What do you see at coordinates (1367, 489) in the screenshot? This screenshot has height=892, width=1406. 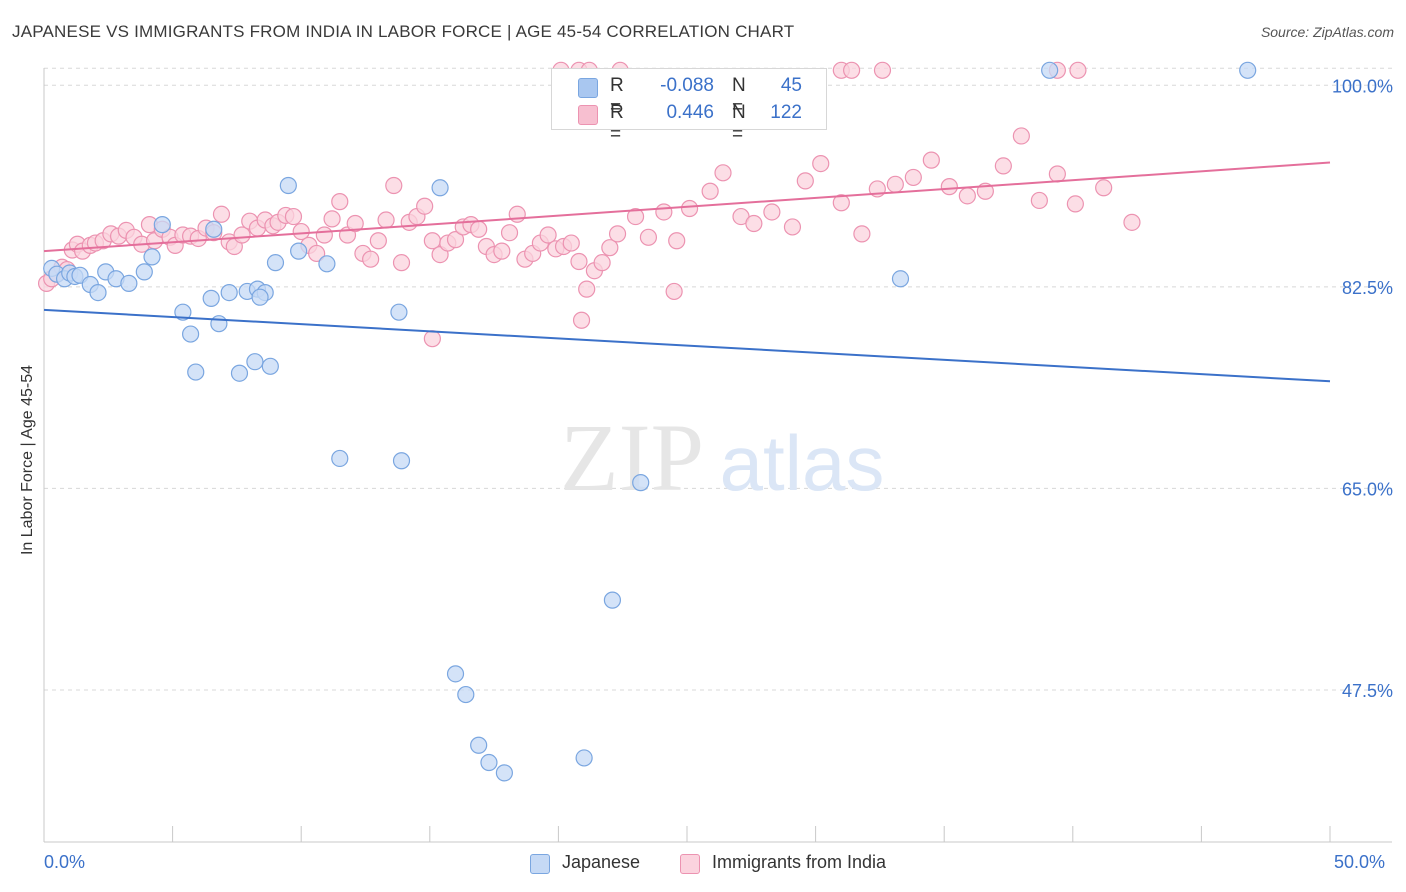 I see `y-tick-label: 65.0%` at bounding box center [1367, 489].